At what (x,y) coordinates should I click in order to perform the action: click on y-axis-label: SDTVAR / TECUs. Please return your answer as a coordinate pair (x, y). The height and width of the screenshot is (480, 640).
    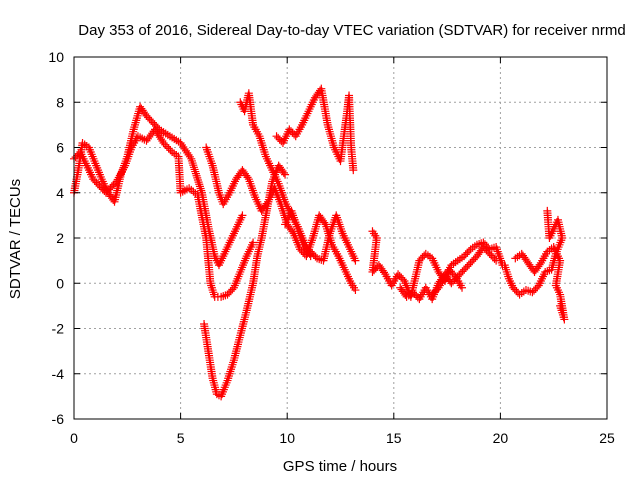
    Looking at the image, I should click on (15, 239).